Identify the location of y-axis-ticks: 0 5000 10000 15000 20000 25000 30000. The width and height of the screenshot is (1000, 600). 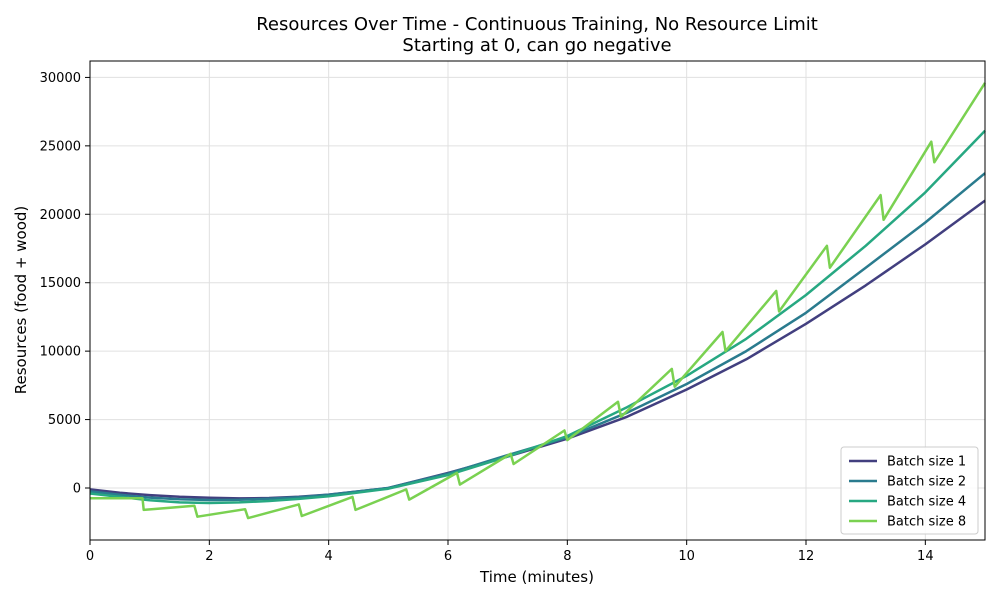
(65, 283).